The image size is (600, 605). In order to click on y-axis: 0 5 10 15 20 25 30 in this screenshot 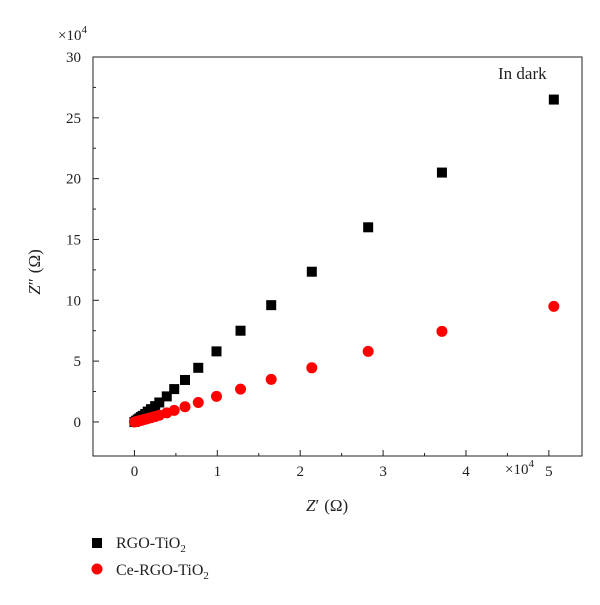, I will do `click(82, 240)`.